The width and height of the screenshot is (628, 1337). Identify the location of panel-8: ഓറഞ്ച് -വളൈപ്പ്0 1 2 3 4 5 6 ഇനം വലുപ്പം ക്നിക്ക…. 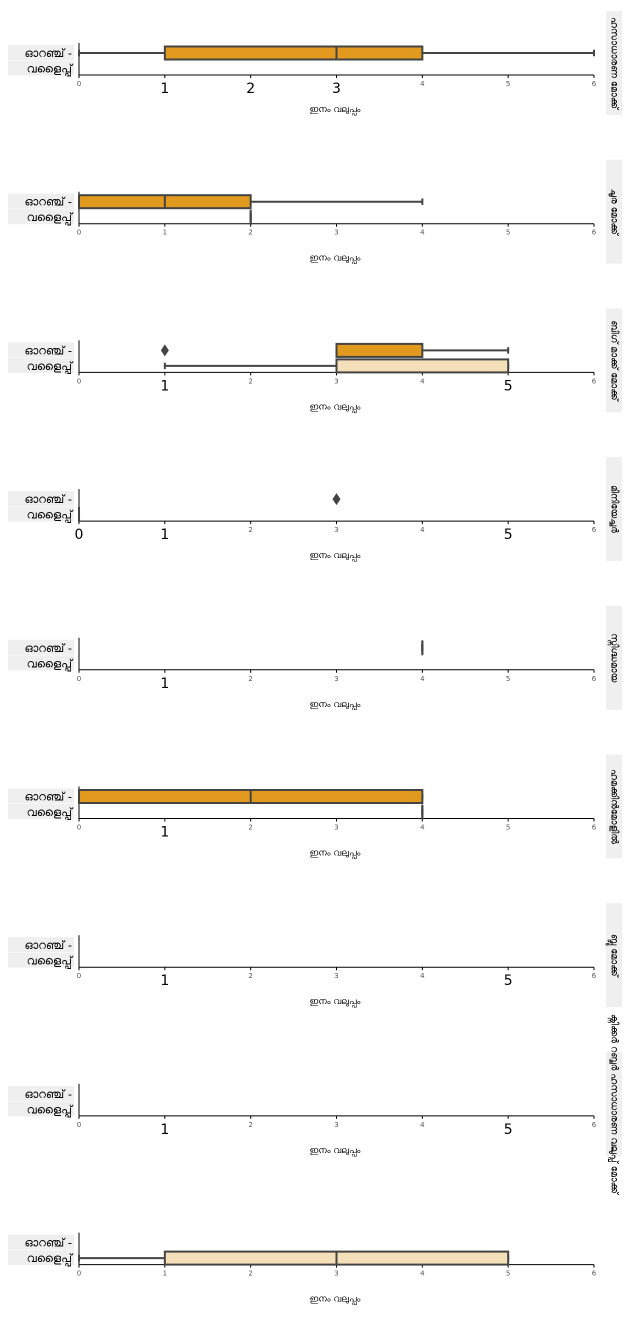
(315, 1105).